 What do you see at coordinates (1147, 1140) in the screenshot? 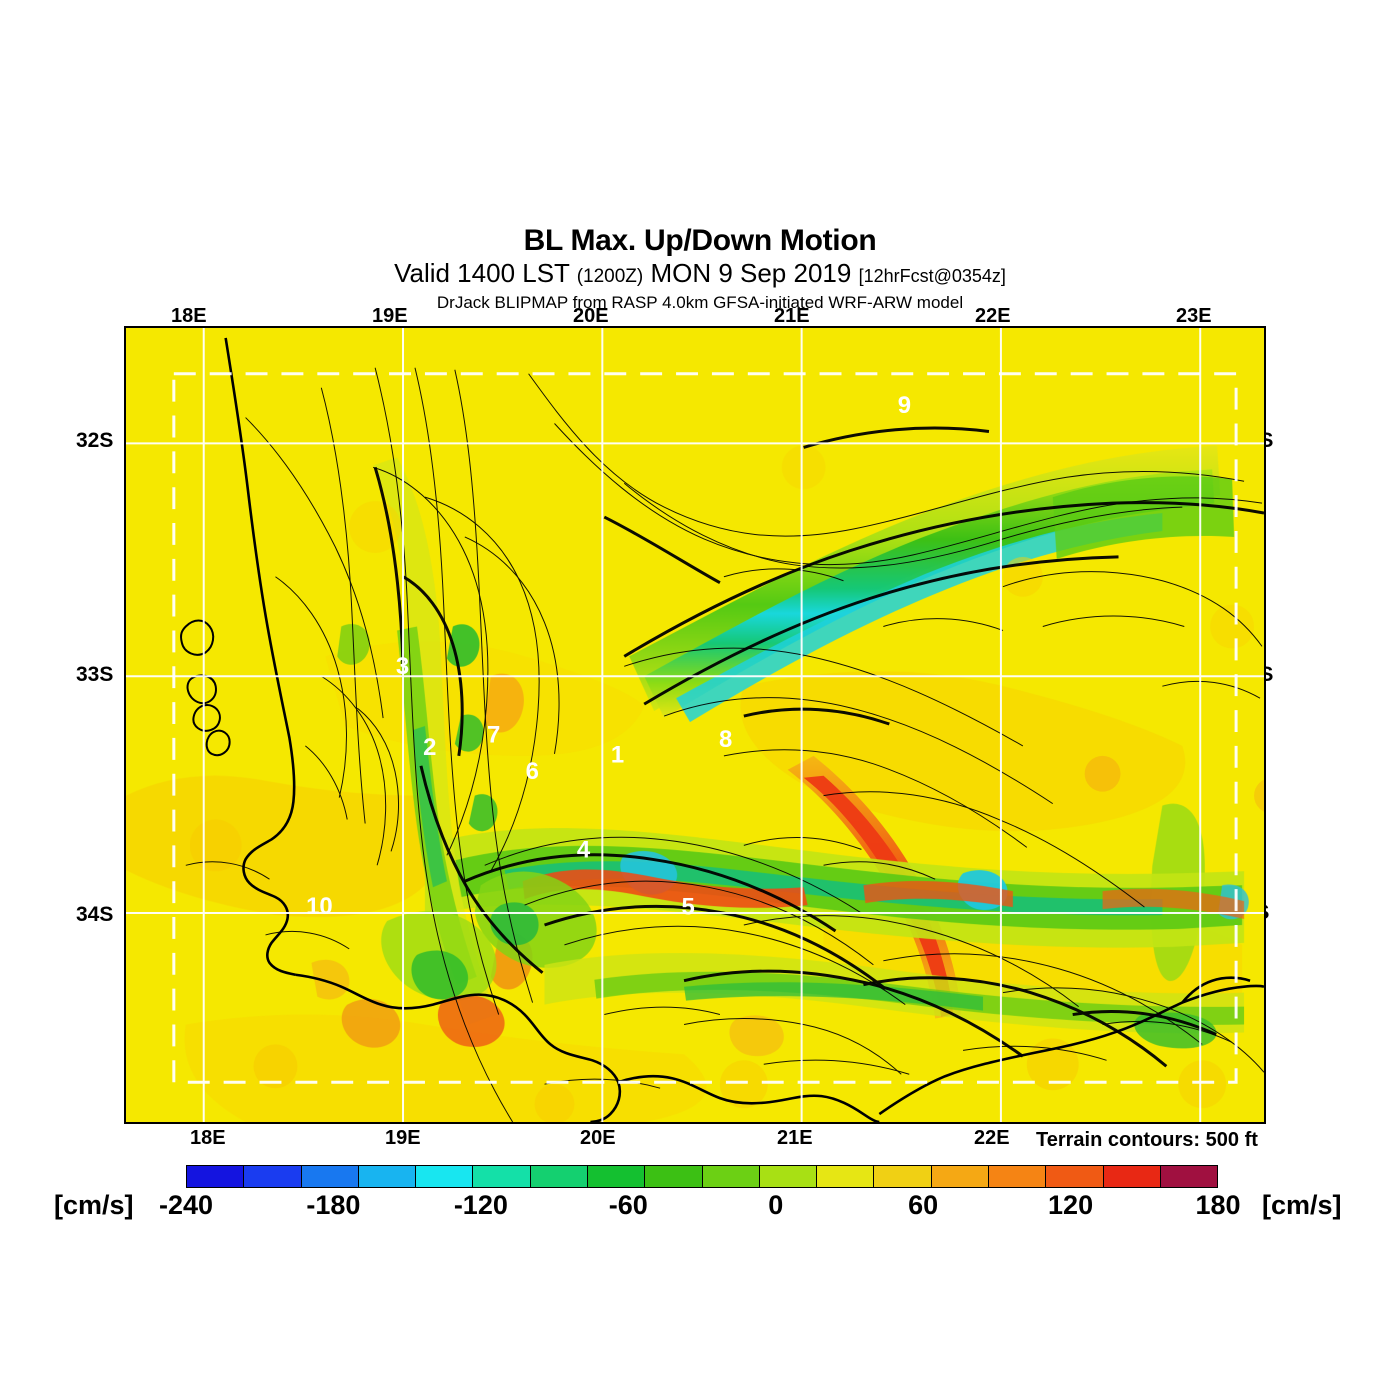
I see `terrain-contour-note: Terrain contours: 500 ft` at bounding box center [1147, 1140].